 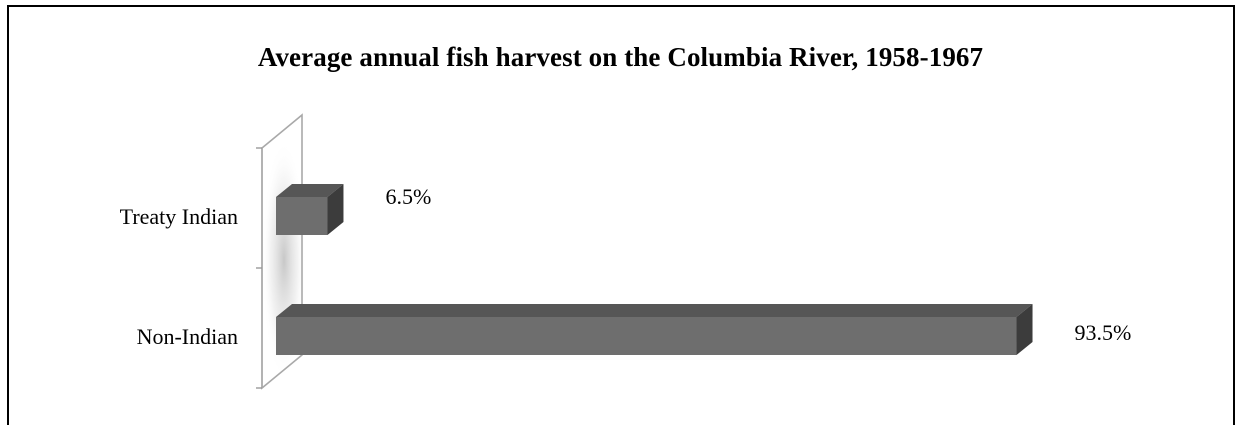 I want to click on bar-non-indian, so click(x=654, y=329).